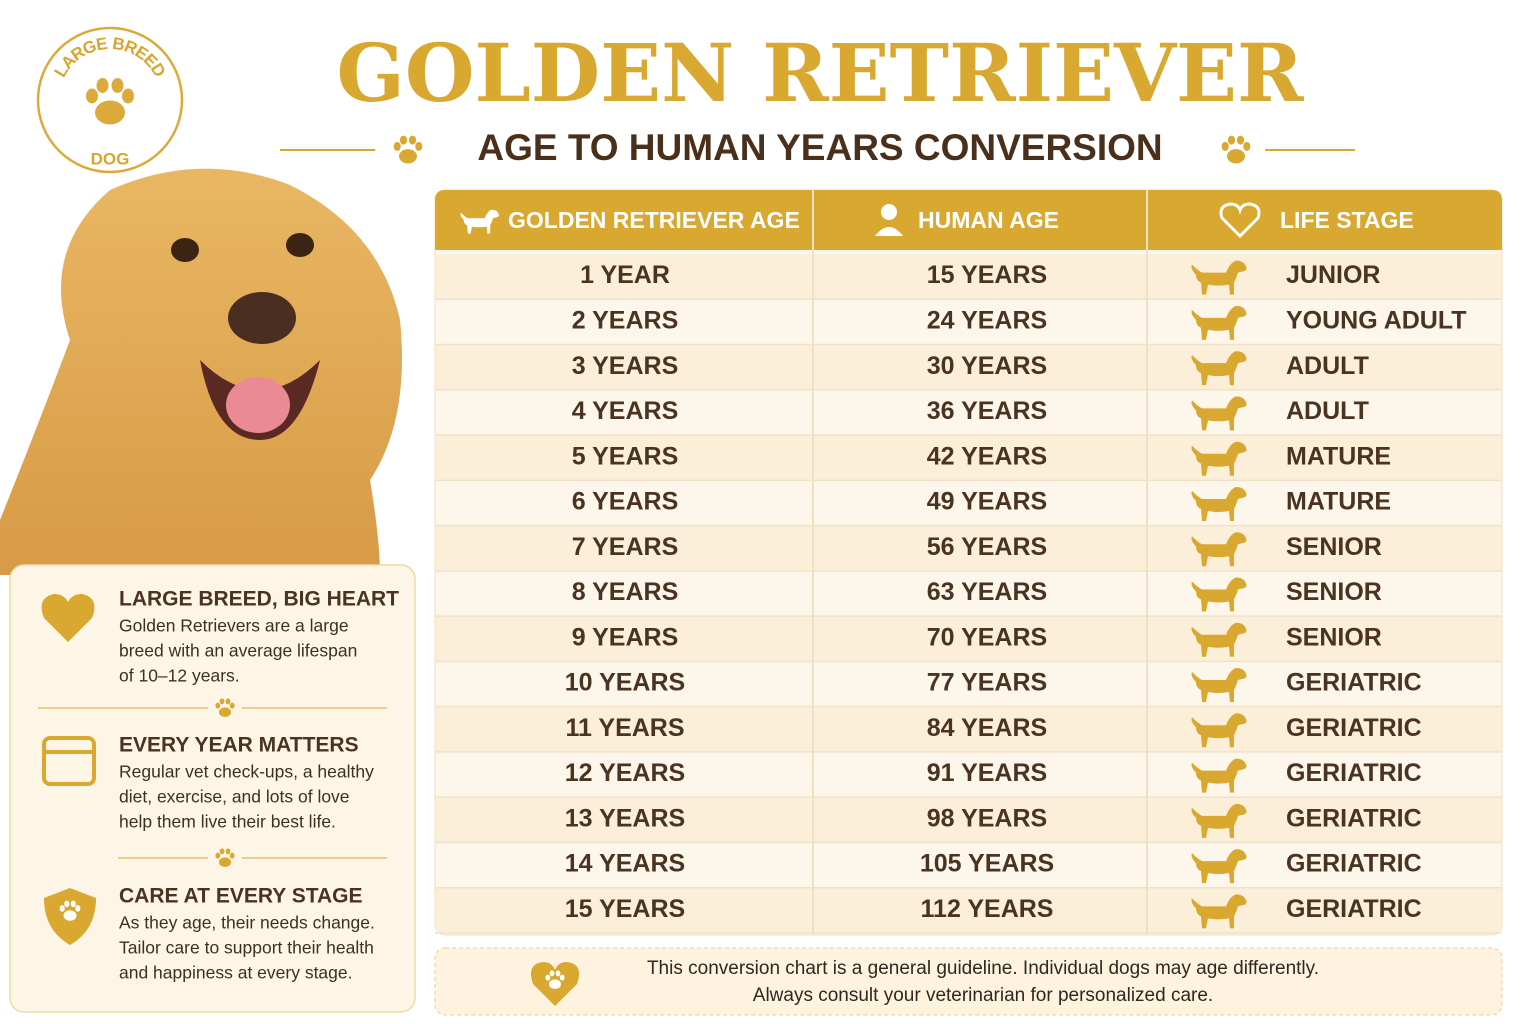  Describe the element at coordinates (236, 973) in the screenshot. I see `info-text: and happiness at every stage.` at that location.